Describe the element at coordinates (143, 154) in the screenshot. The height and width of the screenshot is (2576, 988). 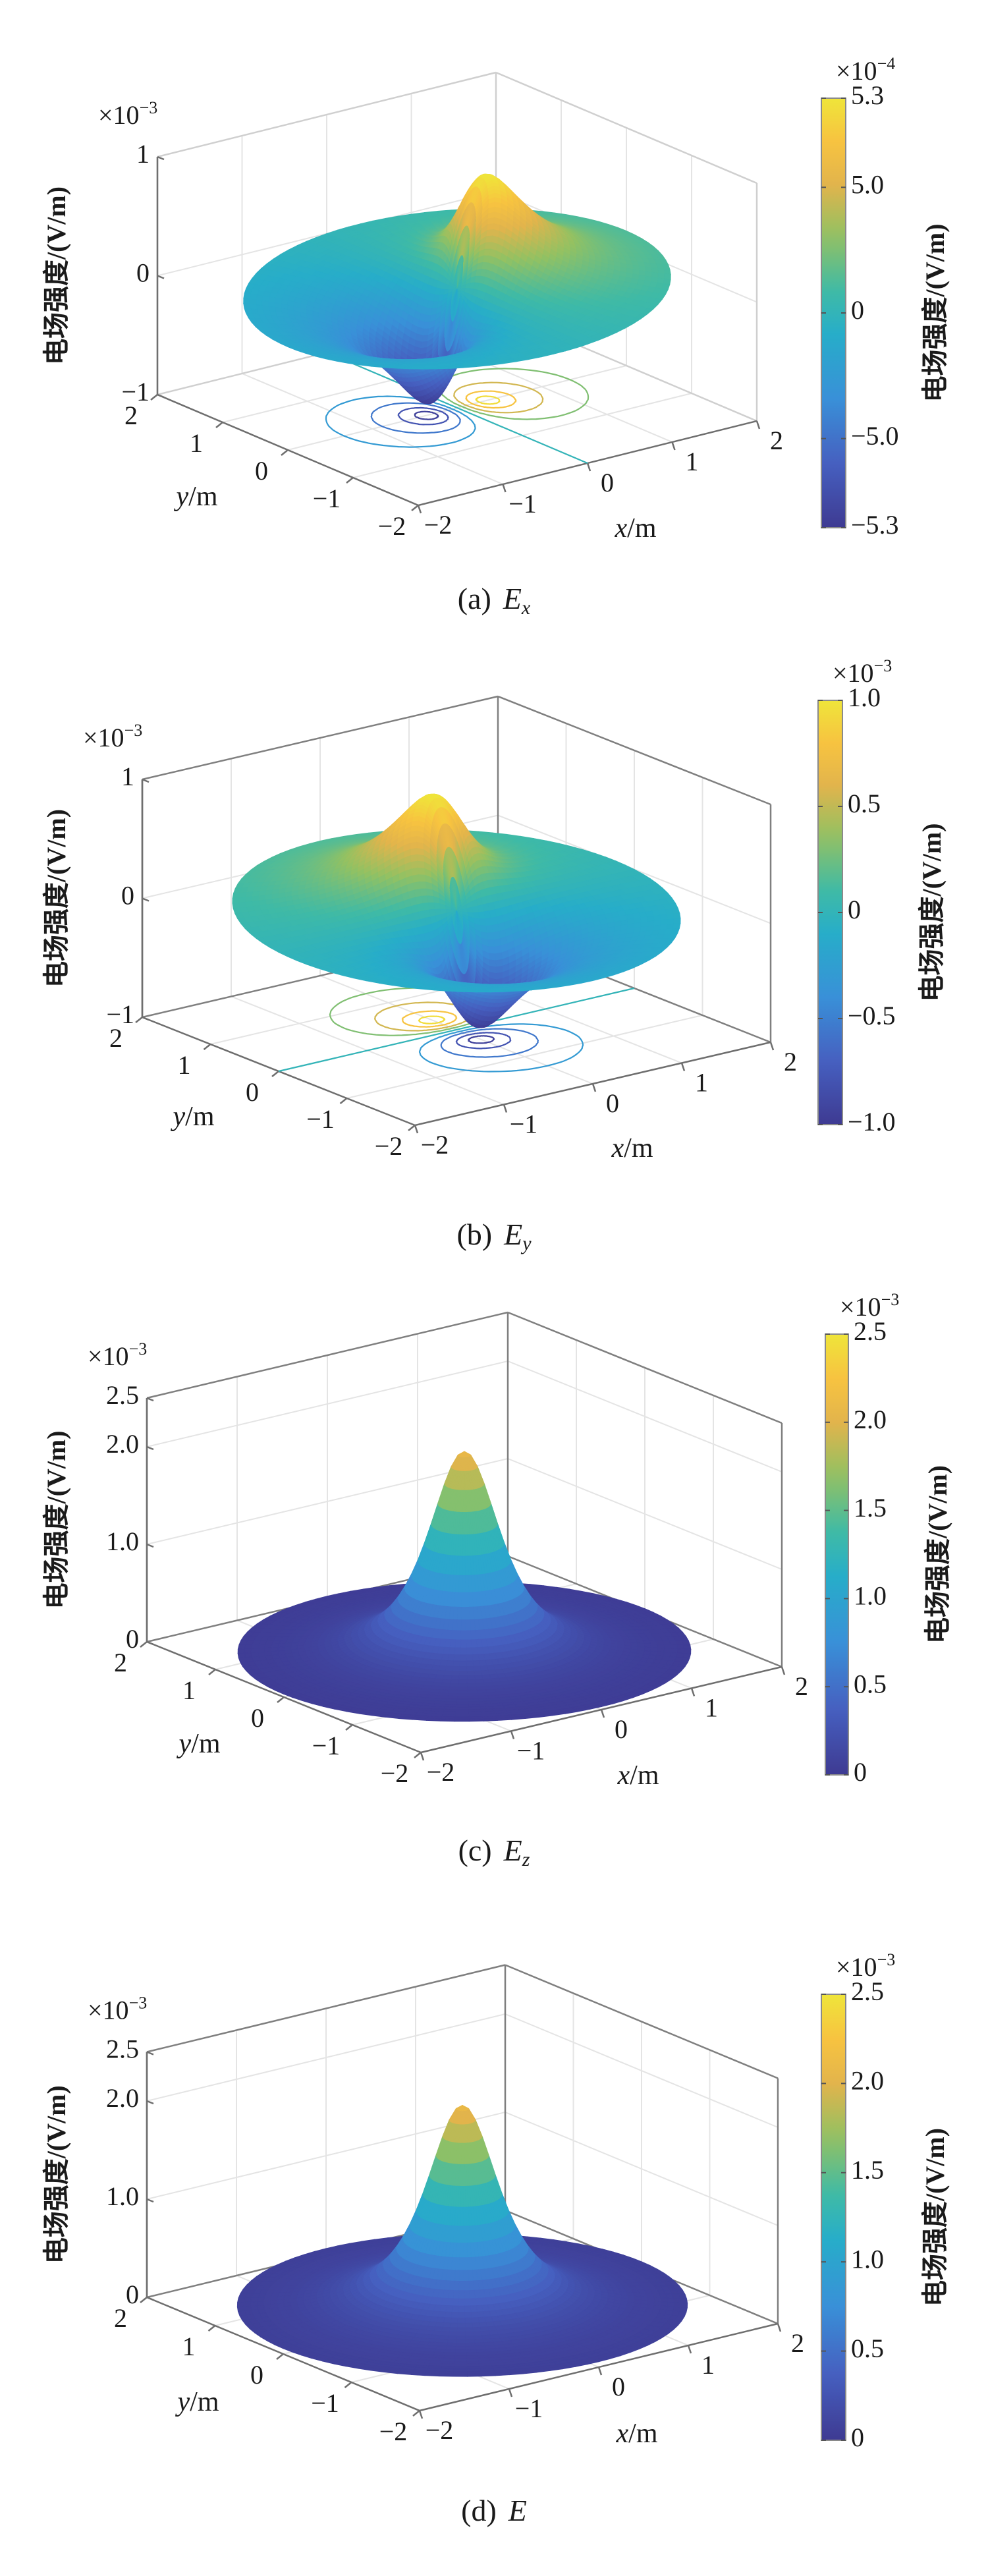
I see `z-tick-label: 1` at that location.